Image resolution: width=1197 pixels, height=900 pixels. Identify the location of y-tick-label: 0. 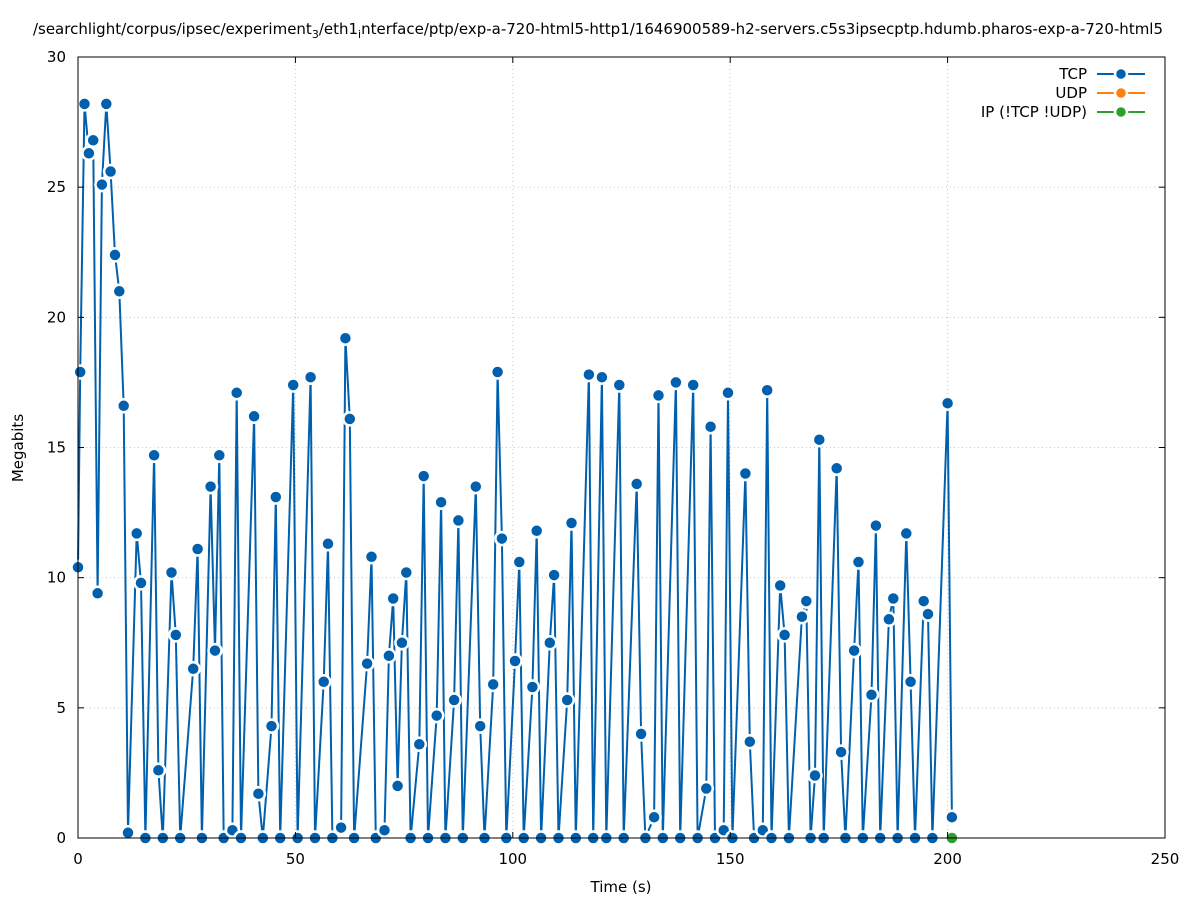
(61, 838).